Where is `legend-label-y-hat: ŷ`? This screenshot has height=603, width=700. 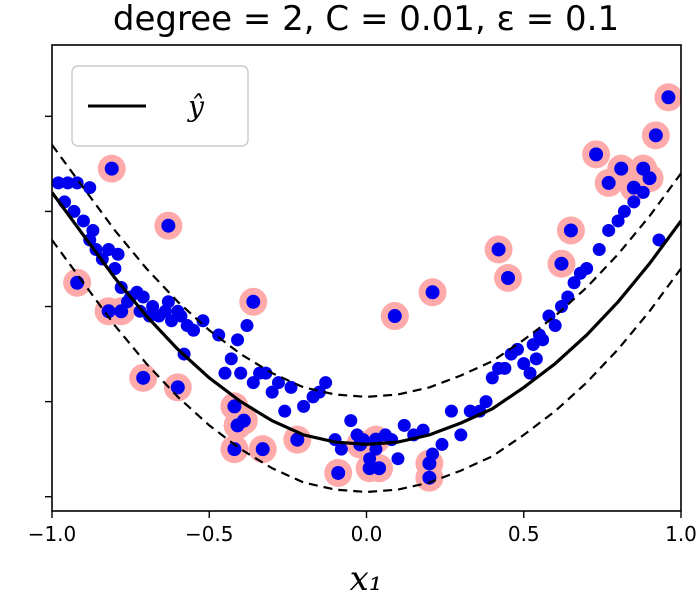
legend-label-y-hat: ŷ is located at coordinates (195, 106).